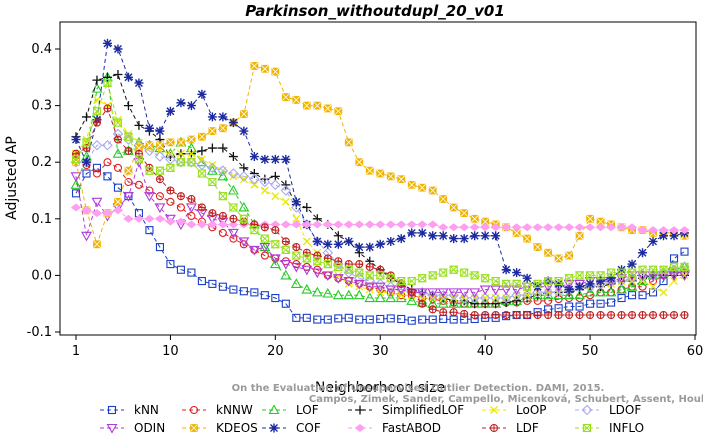 Image resolution: width=703 pixels, height=434 pixels. Describe the element at coordinates (608, 410) in the screenshot. I see `legend-item: LDOF` at that location.